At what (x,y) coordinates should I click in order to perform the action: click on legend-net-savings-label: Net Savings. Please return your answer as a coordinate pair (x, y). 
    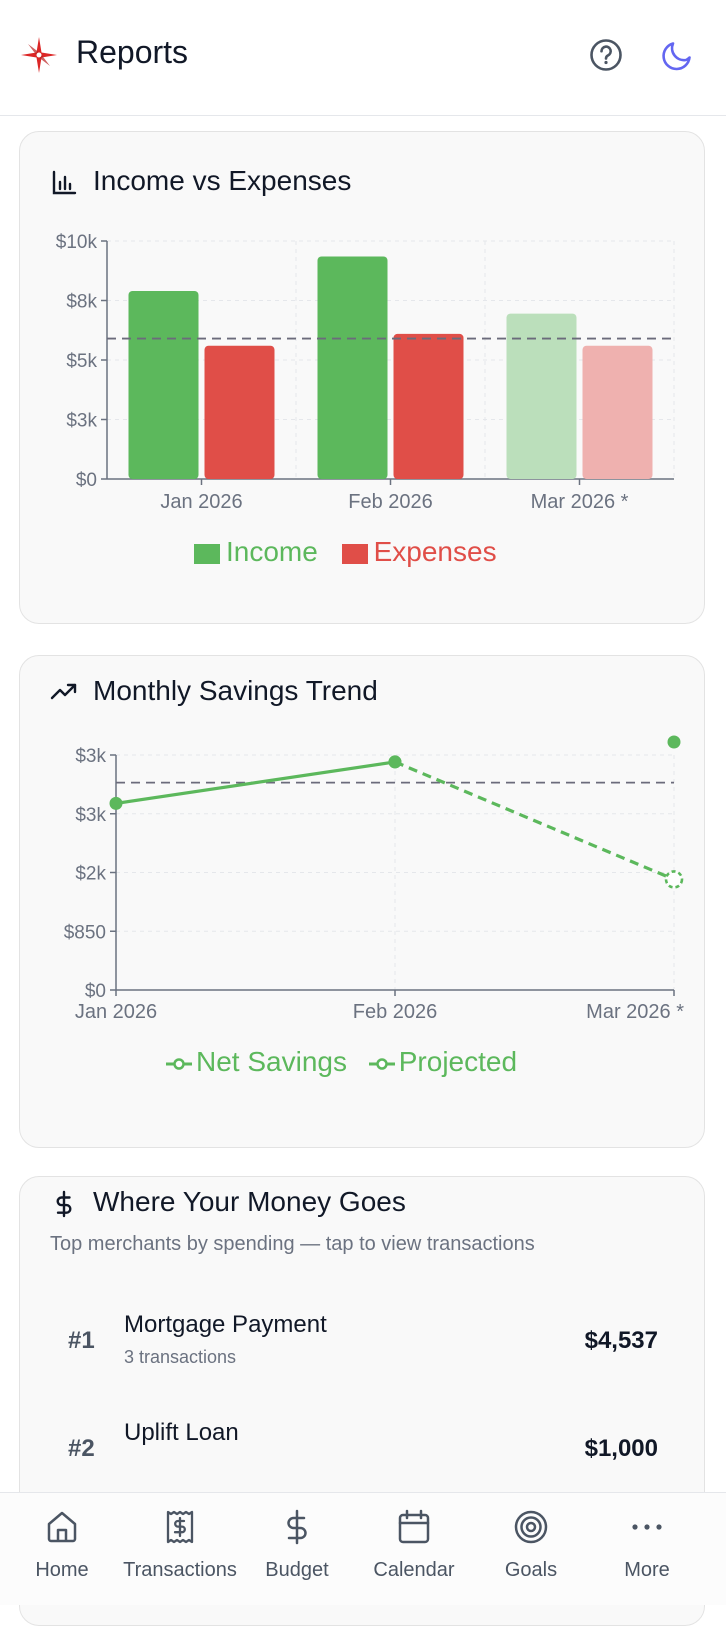
    Looking at the image, I should click on (271, 1061).